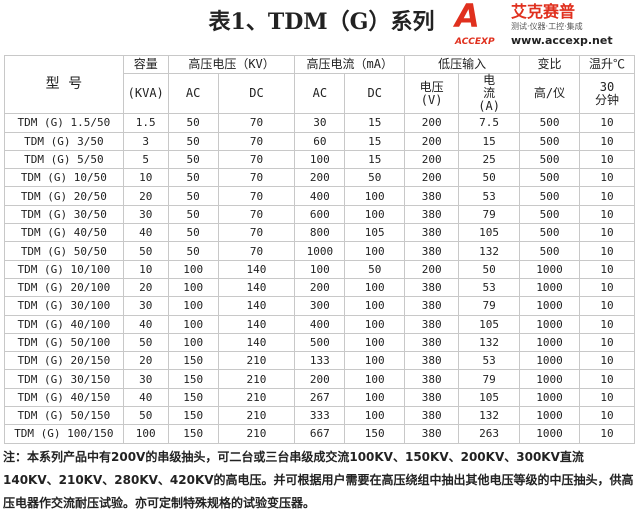 The image size is (643, 521). Describe the element at coordinates (475, 42) in the screenshot. I see `logo-text: ACCEXP` at that location.